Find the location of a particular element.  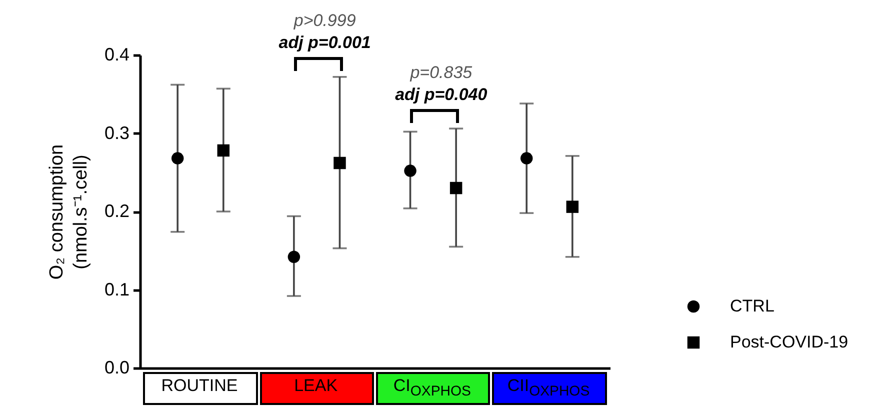

legend-label: CTRL is located at coordinates (752, 306).